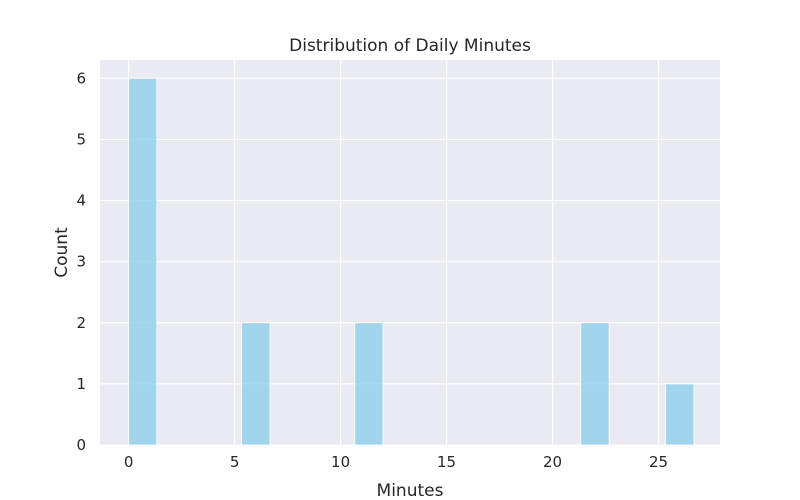 Image resolution: width=800 pixels, height=500 pixels. What do you see at coordinates (81, 139) in the screenshot?
I see `y-tick-label: 5` at bounding box center [81, 139].